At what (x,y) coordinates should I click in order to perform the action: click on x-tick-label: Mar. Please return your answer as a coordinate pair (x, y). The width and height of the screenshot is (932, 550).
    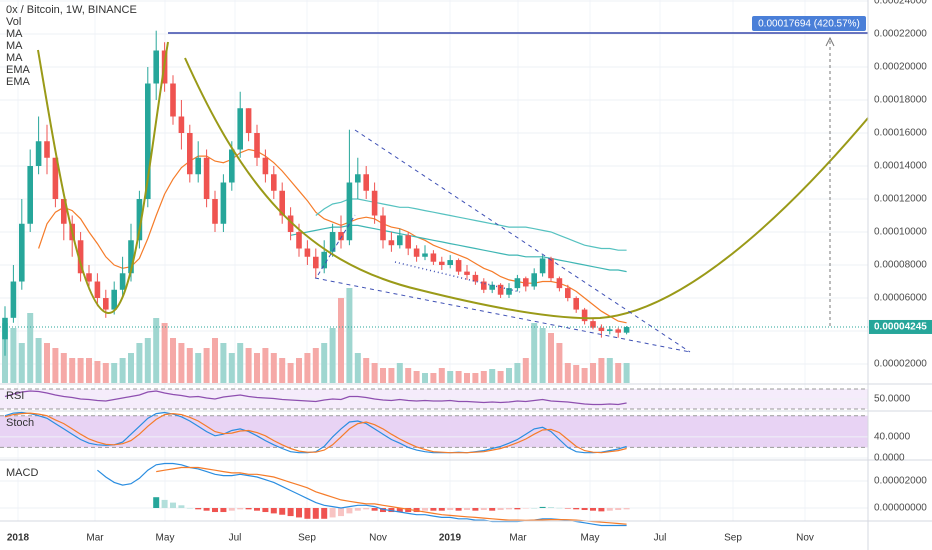
    Looking at the image, I should click on (95, 538).